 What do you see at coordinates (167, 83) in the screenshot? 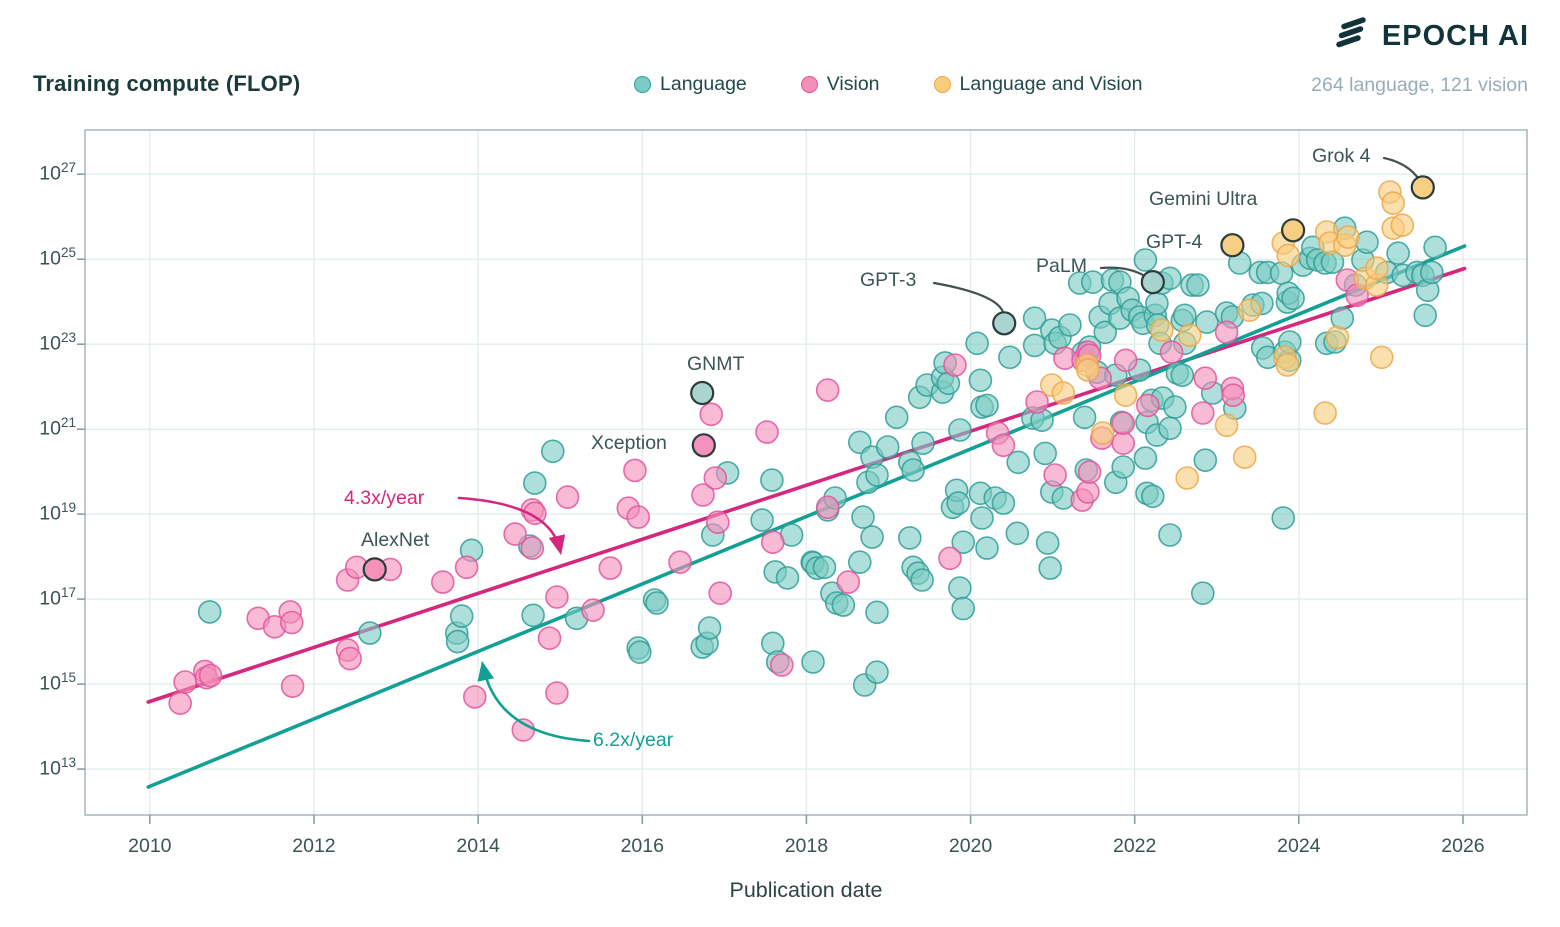
I see `chart-title: Training compute (FLOP)` at bounding box center [167, 83].